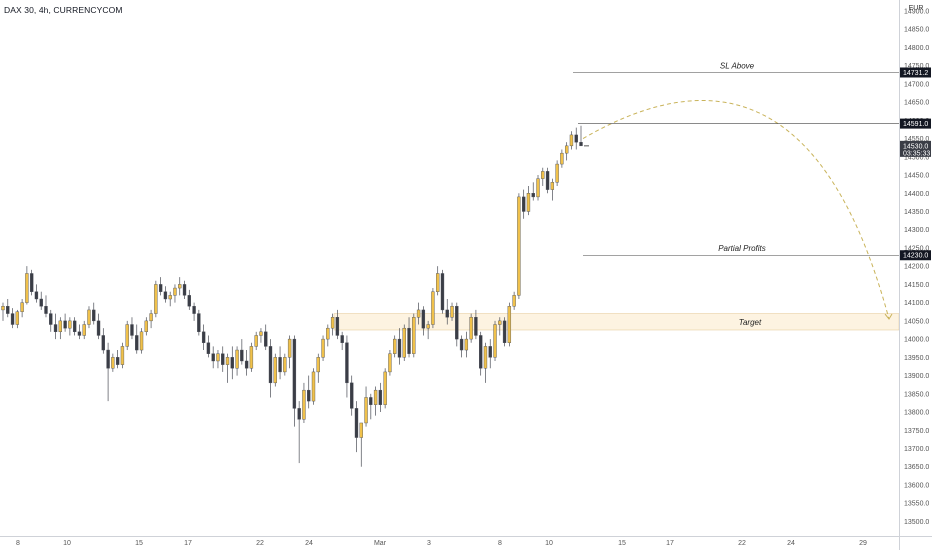 The width and height of the screenshot is (932, 550). Describe the element at coordinates (916, 267) in the screenshot. I see `price-tick-label: 14200.0` at that location.